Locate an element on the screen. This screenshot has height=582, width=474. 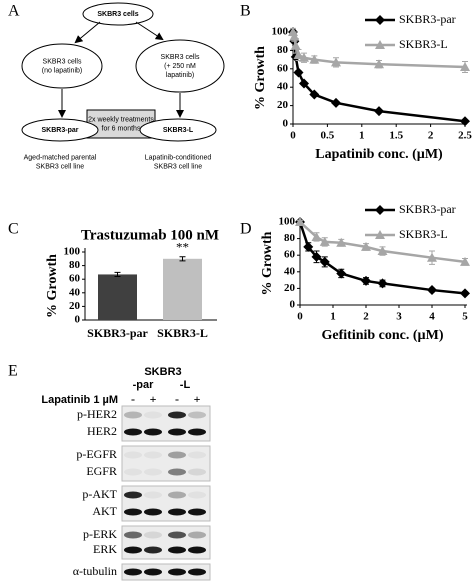
x-tick-label: 3 is located at coordinates (399, 317).